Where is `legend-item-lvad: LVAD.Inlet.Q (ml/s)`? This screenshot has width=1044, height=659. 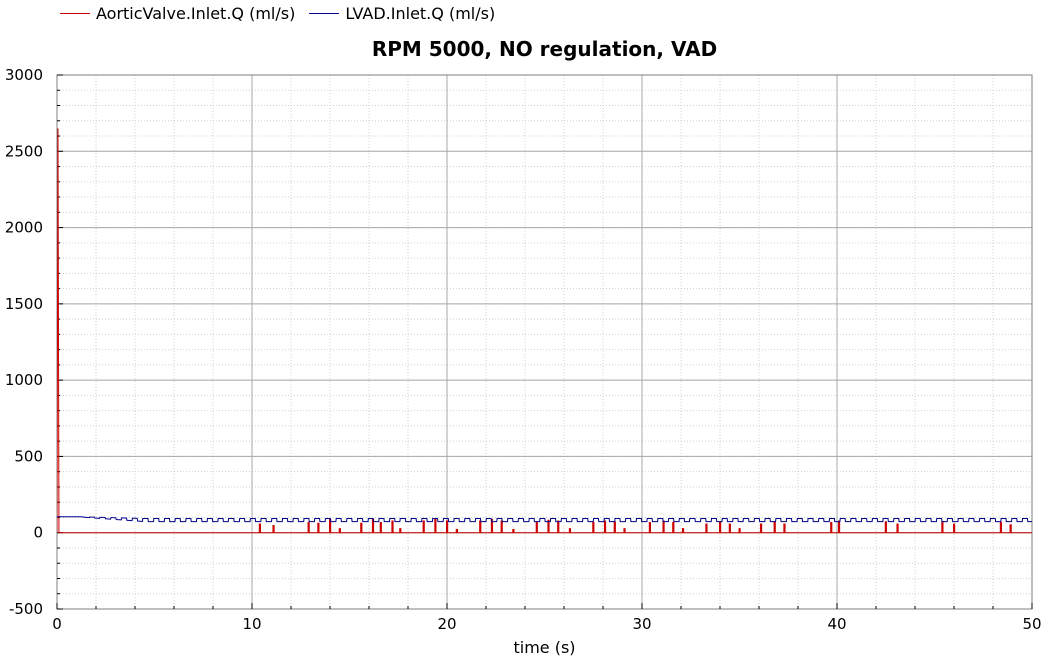
legend-item-lvad: LVAD.Inlet.Q (ml/s) is located at coordinates (402, 13).